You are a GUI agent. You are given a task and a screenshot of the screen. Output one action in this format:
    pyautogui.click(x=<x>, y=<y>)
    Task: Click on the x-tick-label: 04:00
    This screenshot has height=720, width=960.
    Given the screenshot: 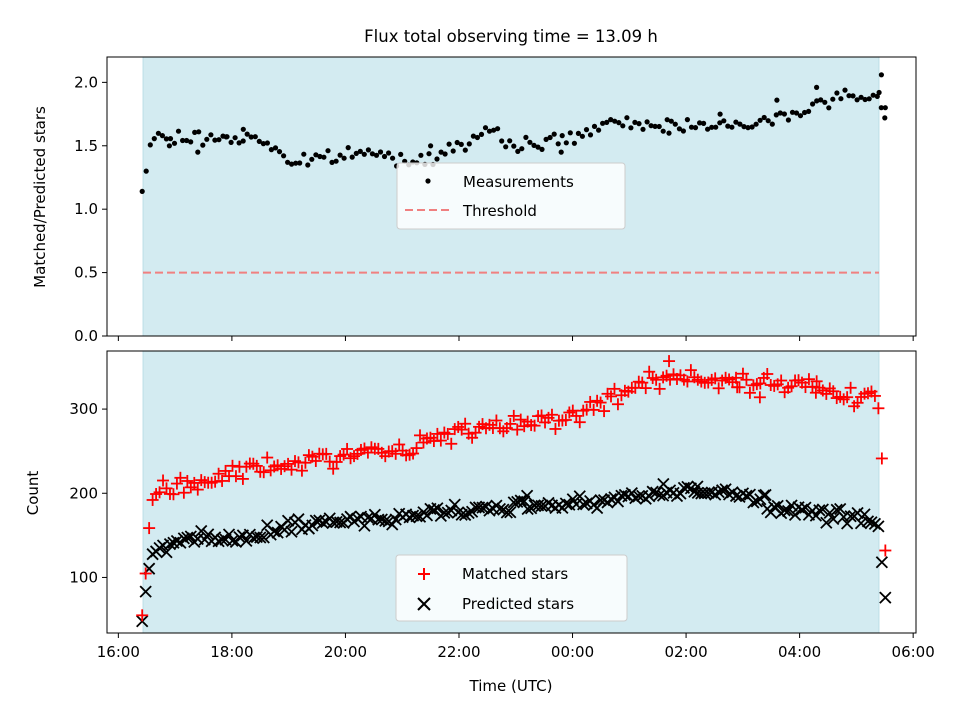 What is the action you would take?
    pyautogui.click(x=799, y=652)
    